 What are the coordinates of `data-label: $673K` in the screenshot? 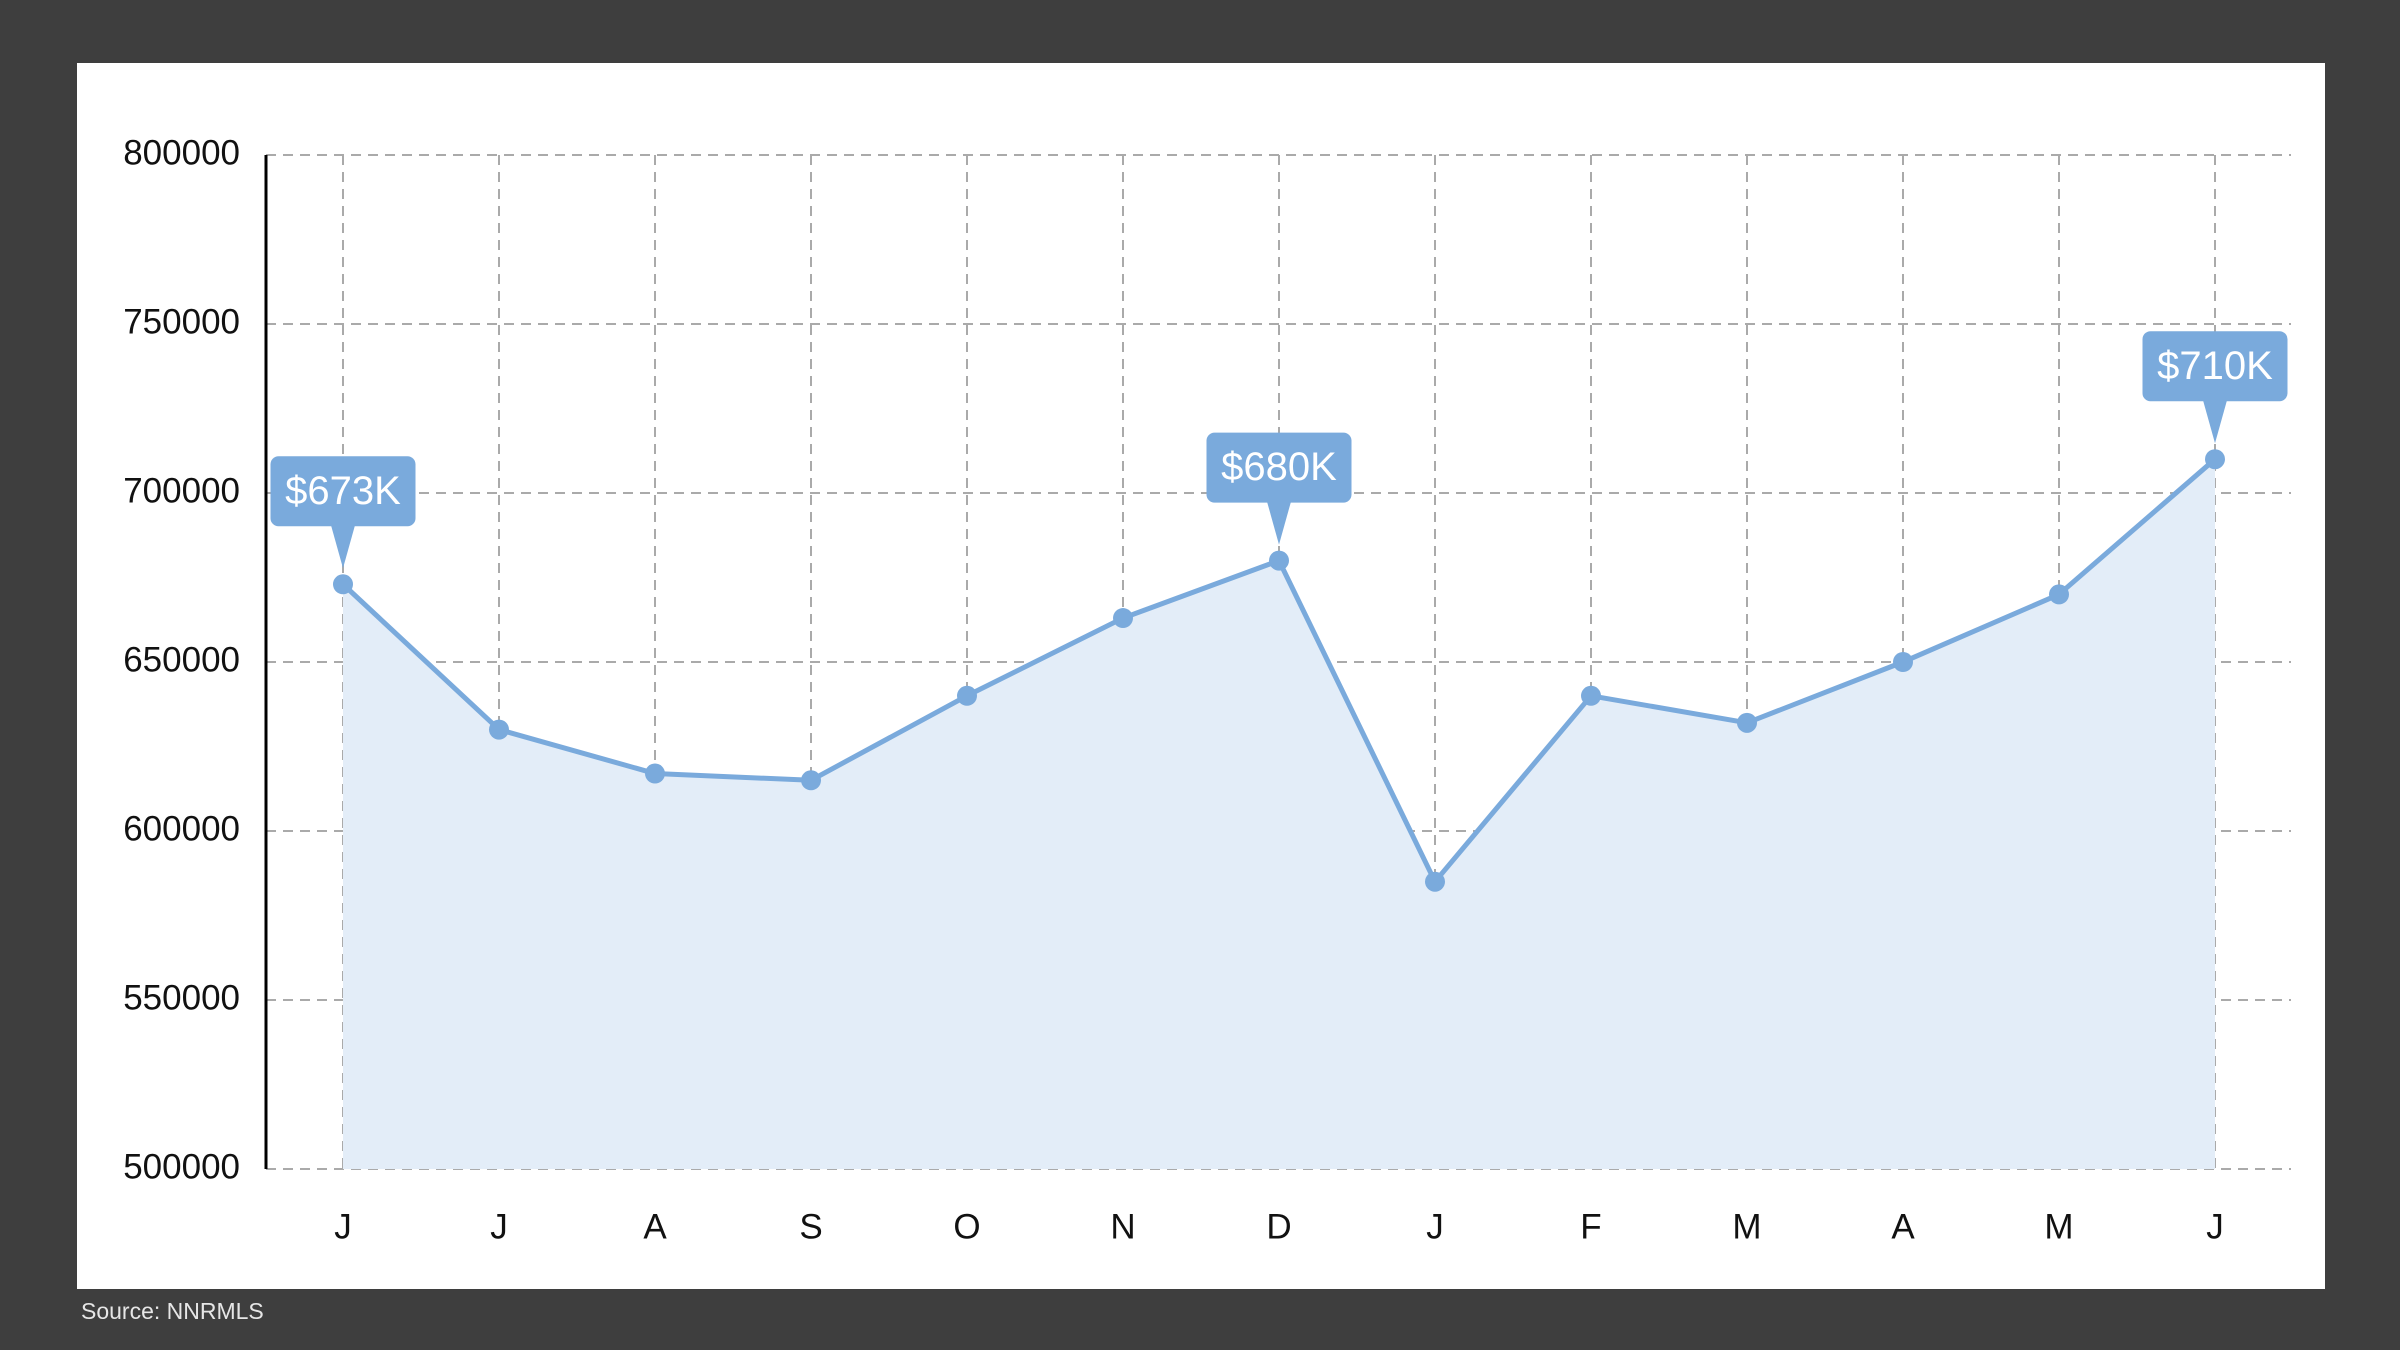 It's located at (343, 491).